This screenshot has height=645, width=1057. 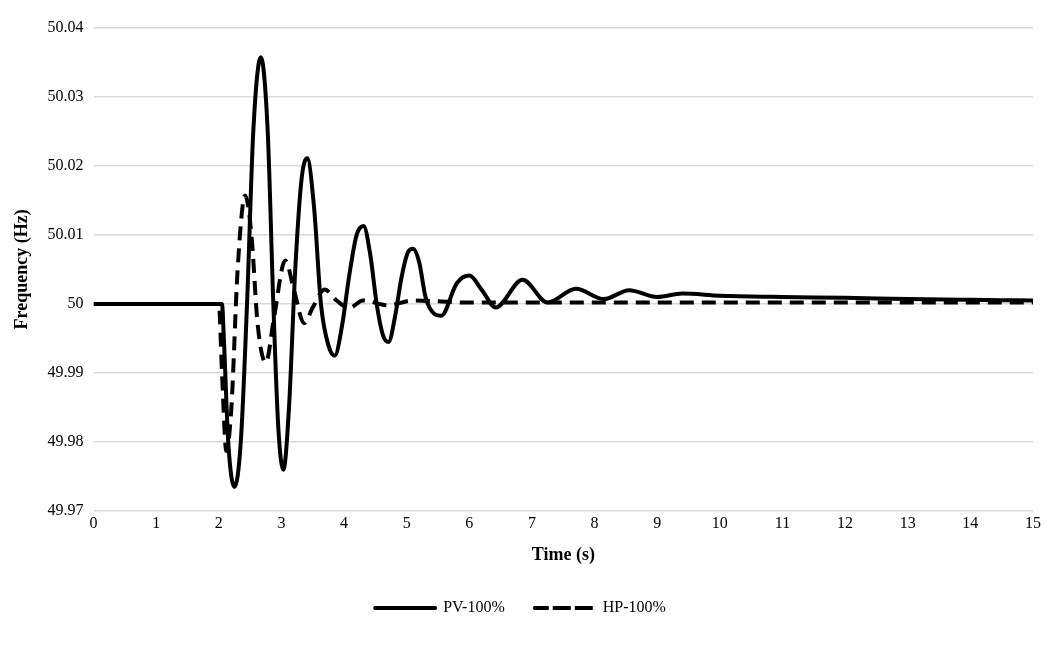 I want to click on x-tick-label: 15, so click(x=1033, y=522).